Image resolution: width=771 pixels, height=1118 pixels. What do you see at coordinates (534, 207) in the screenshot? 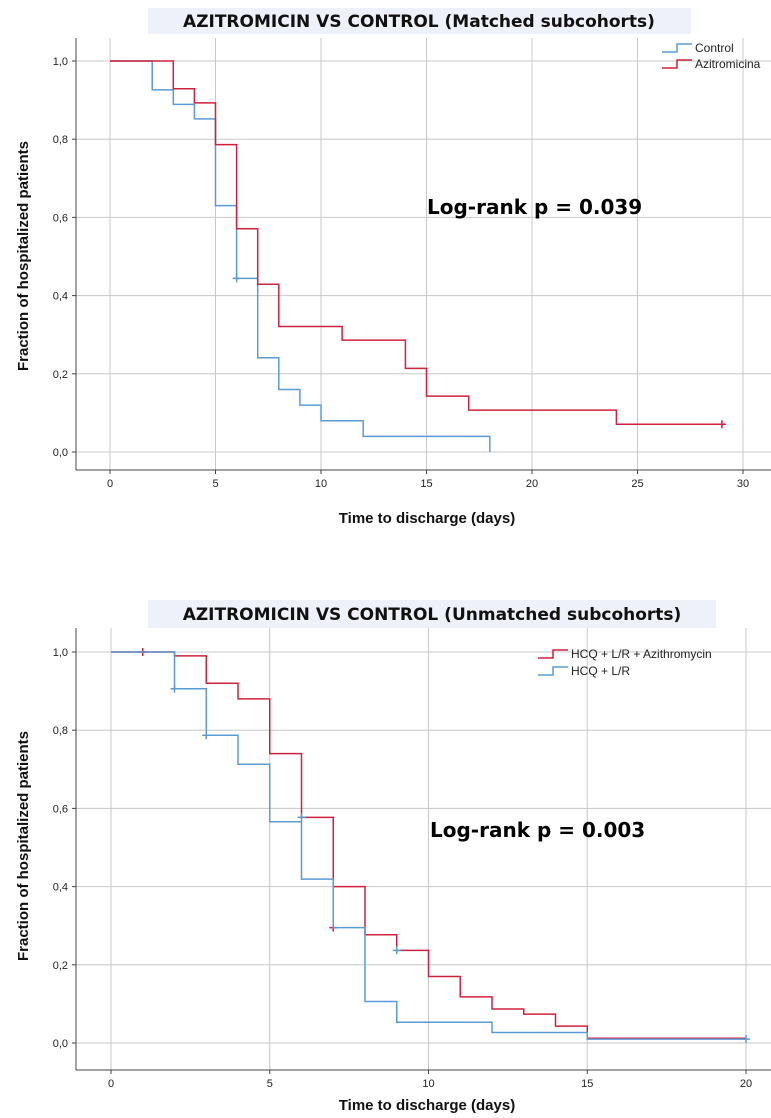
I see `log-rank-annotation: Log-rank p = 0.039` at bounding box center [534, 207].